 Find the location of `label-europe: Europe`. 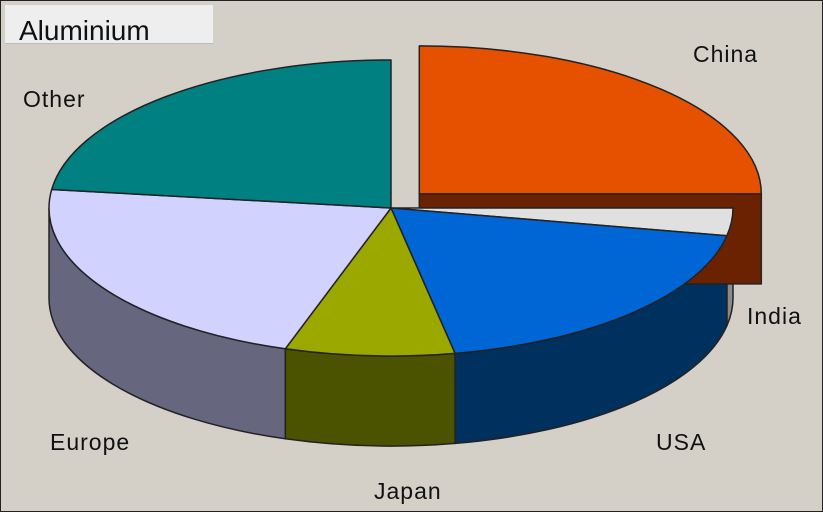

label-europe: Europe is located at coordinates (90, 442).